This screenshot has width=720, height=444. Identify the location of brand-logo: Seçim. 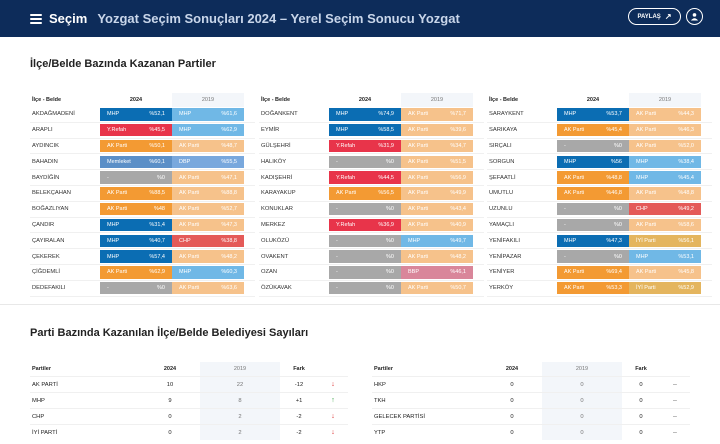
(68, 18).